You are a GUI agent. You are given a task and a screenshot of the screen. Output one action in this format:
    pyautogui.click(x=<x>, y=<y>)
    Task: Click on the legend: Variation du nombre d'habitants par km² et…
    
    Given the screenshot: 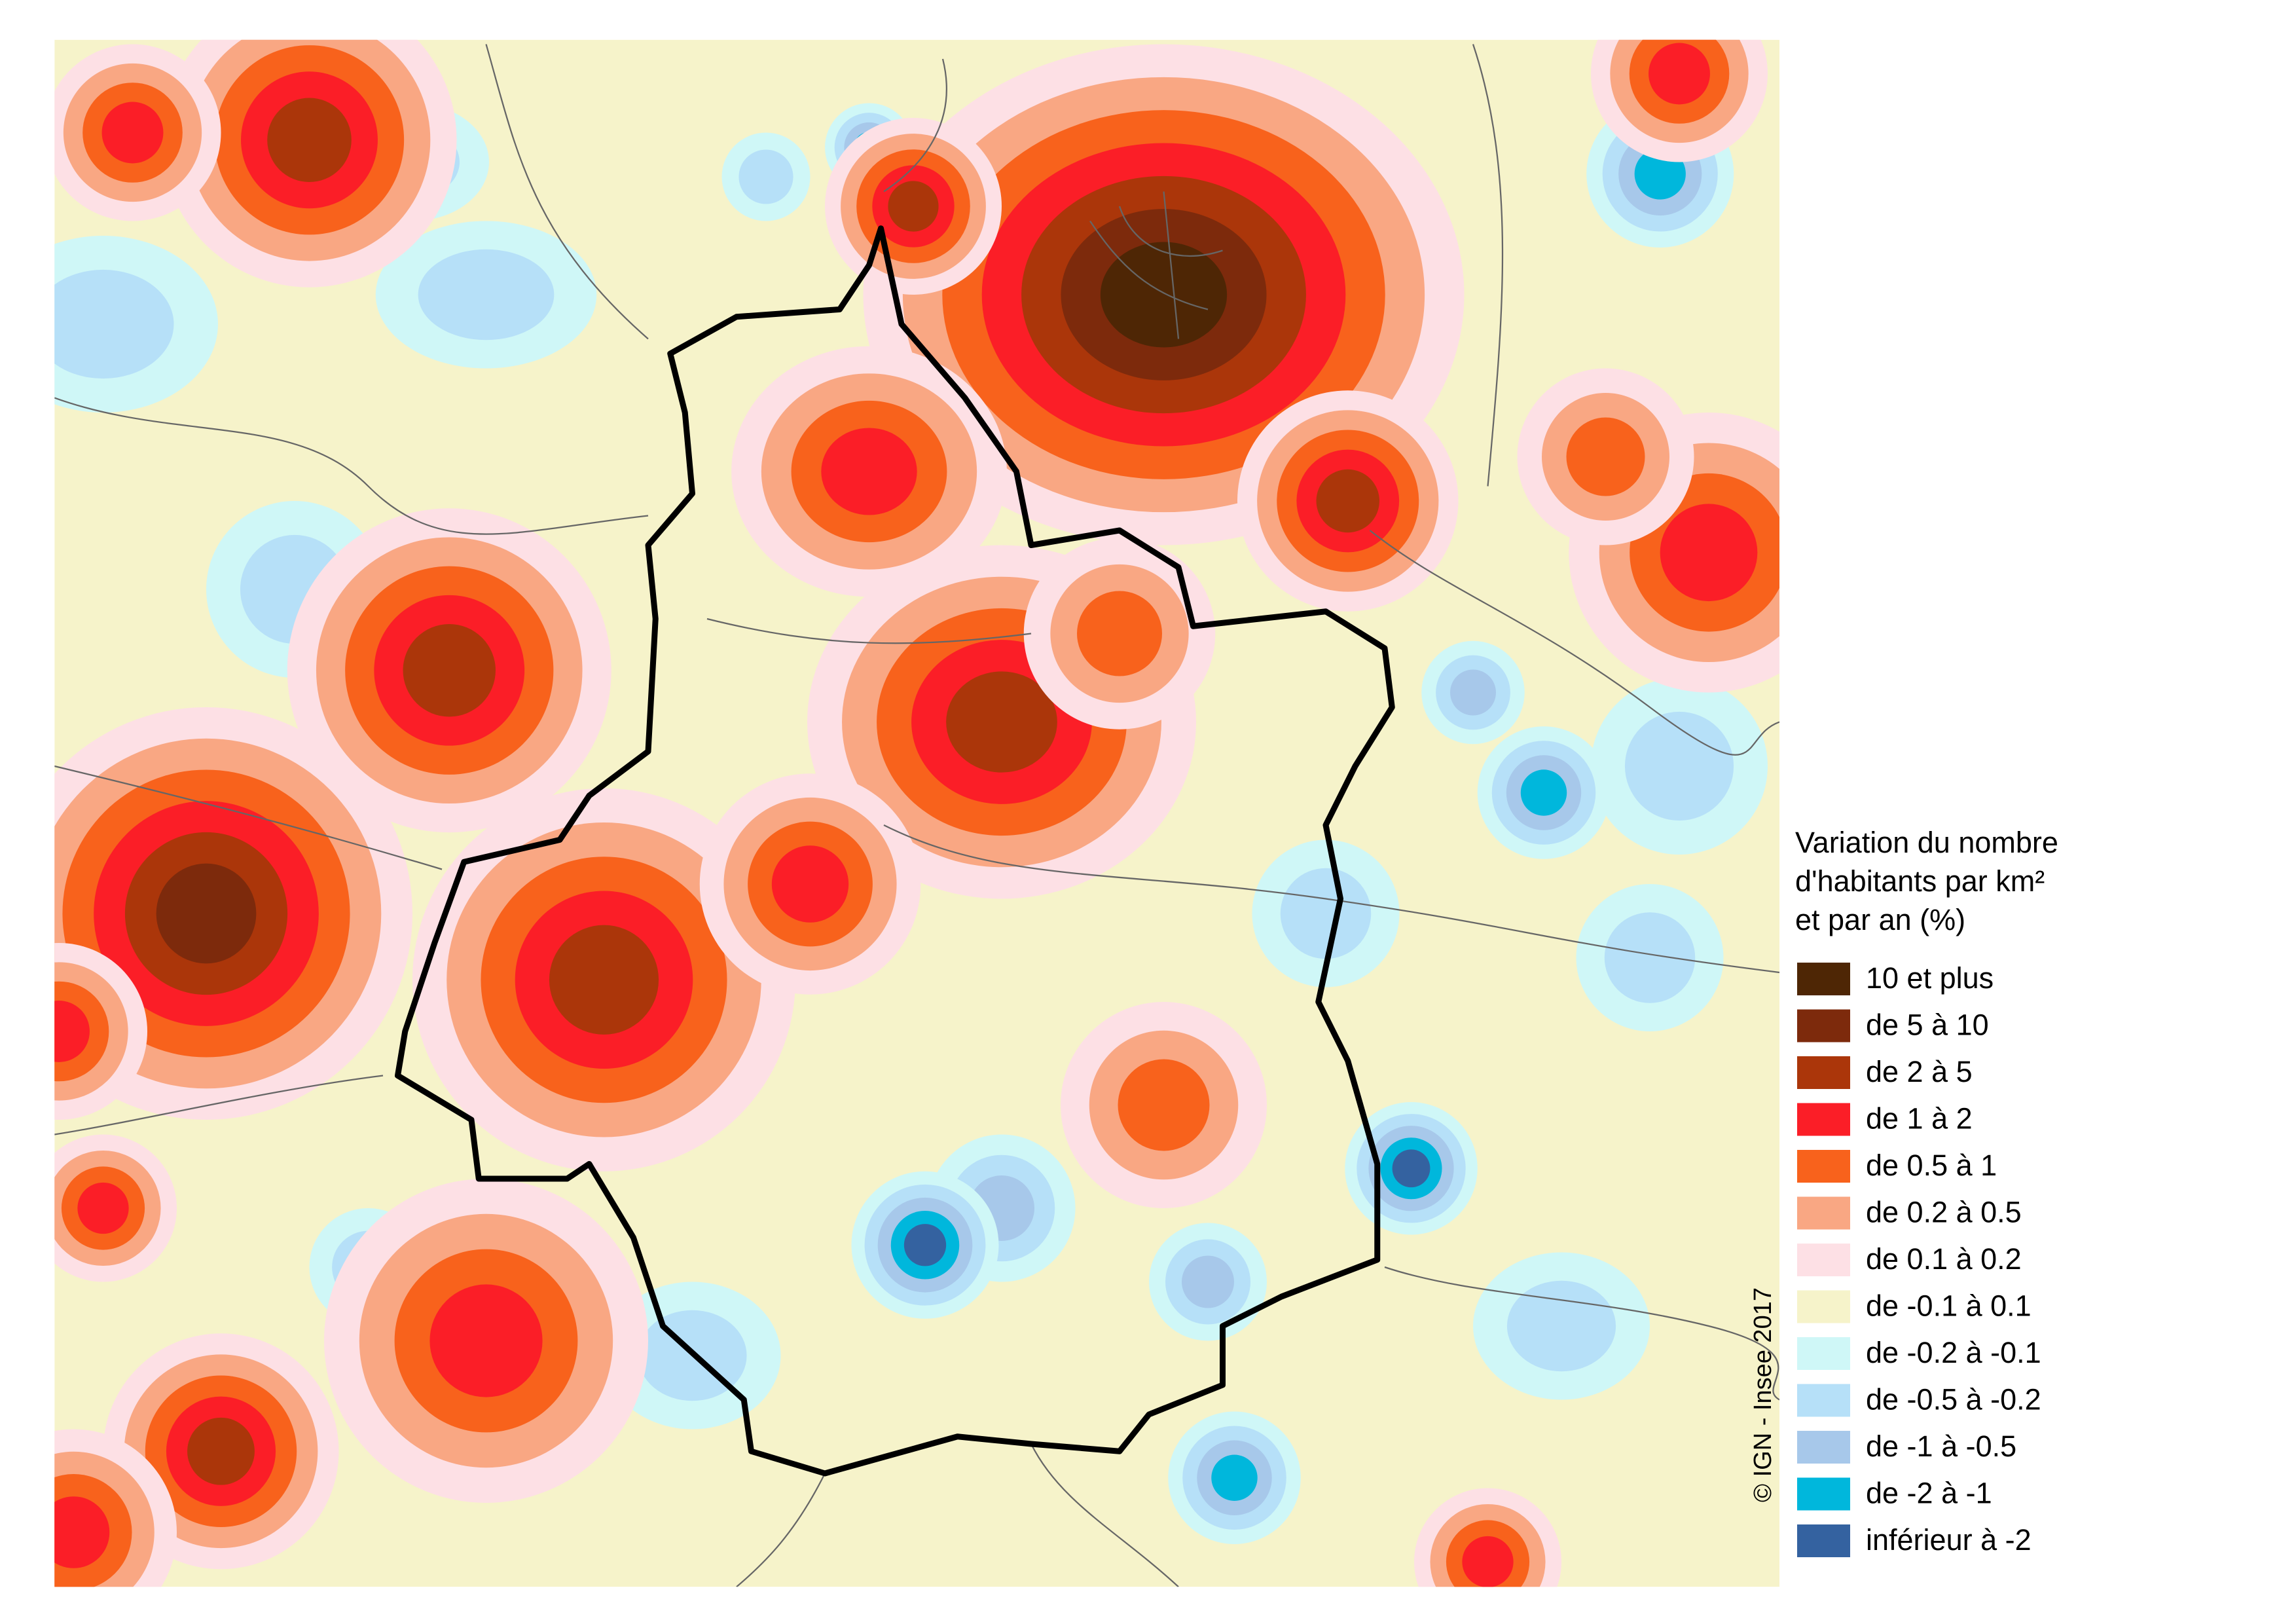 What is the action you would take?
    pyautogui.click(x=1926, y=1191)
    